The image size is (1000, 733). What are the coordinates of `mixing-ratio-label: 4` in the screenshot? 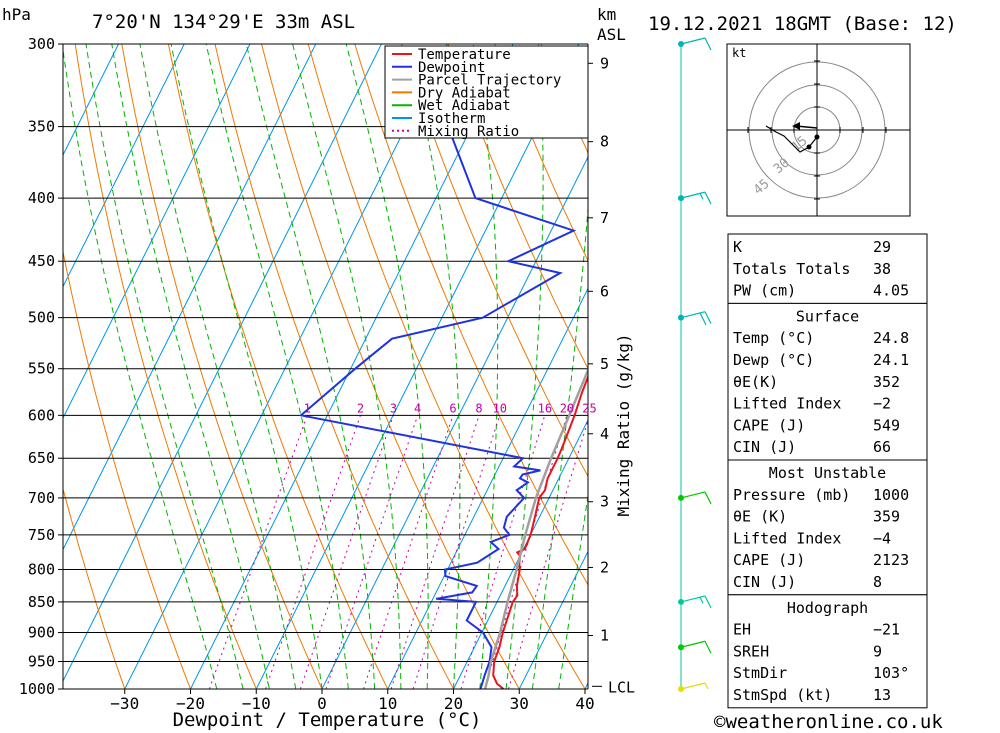 It's located at (417, 408).